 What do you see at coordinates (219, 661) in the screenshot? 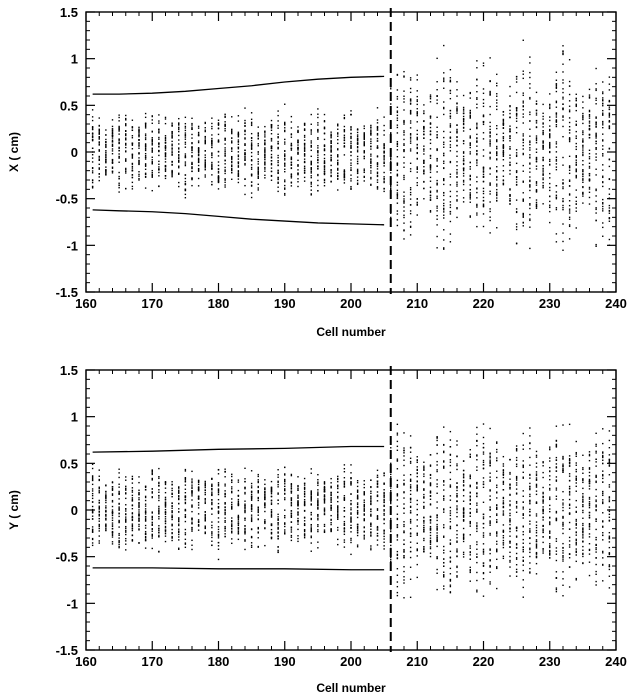
I see `x-tick-label: 180` at bounding box center [219, 661].